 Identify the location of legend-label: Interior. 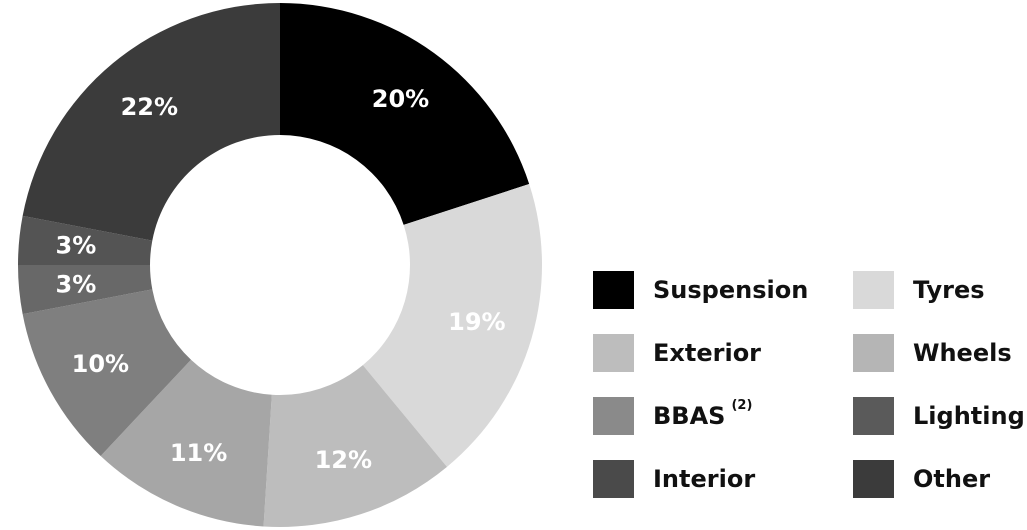
(704, 478).